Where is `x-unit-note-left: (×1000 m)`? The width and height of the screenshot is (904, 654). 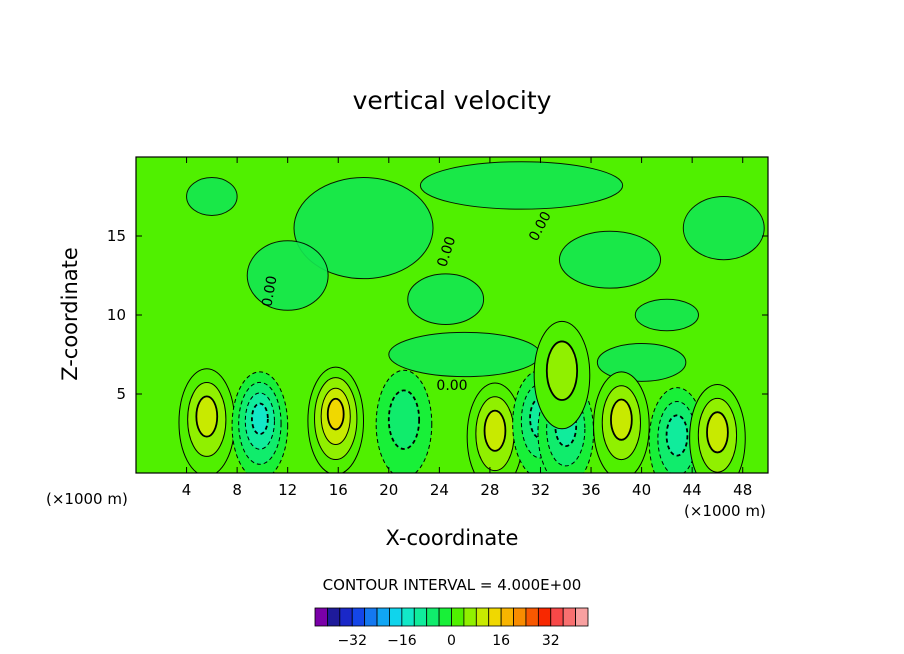
x-unit-note-left: (×1000 m) is located at coordinates (87, 499).